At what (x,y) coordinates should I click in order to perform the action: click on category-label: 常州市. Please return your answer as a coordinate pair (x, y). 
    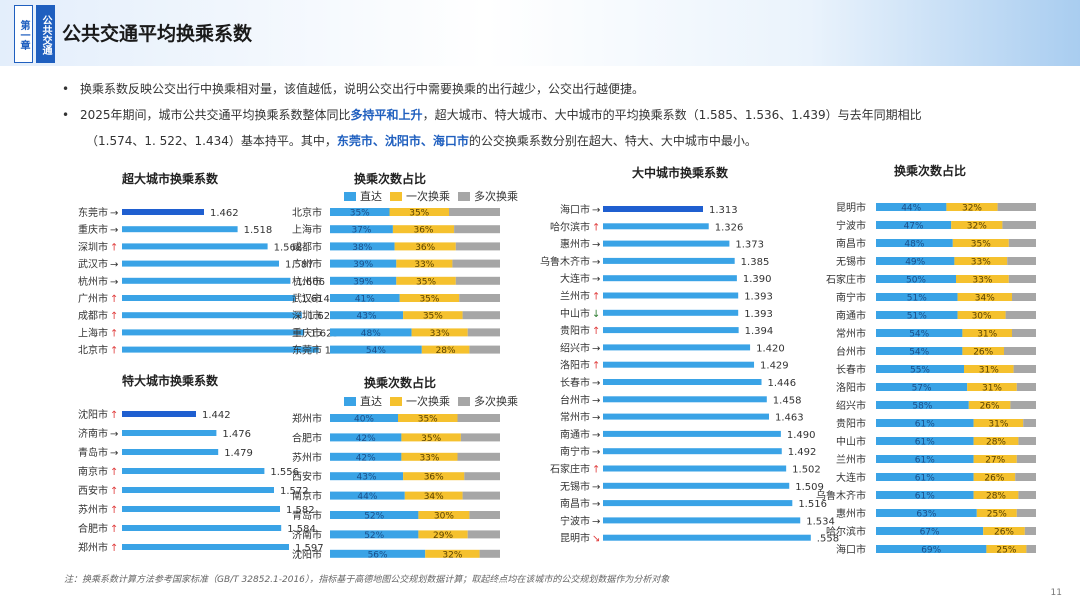
    Looking at the image, I should click on (575, 417).